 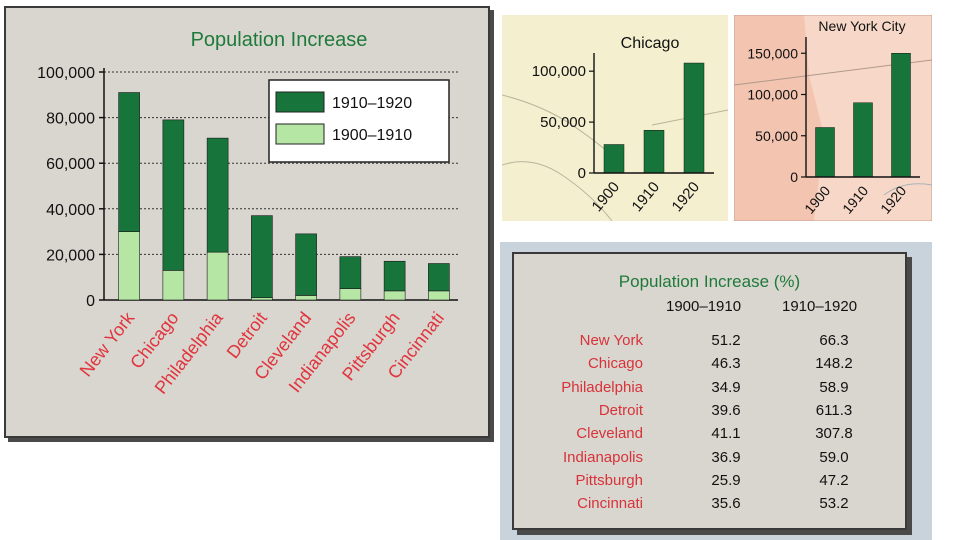 What do you see at coordinates (70, 119) in the screenshot?
I see `y-tick-label: 80,000` at bounding box center [70, 119].